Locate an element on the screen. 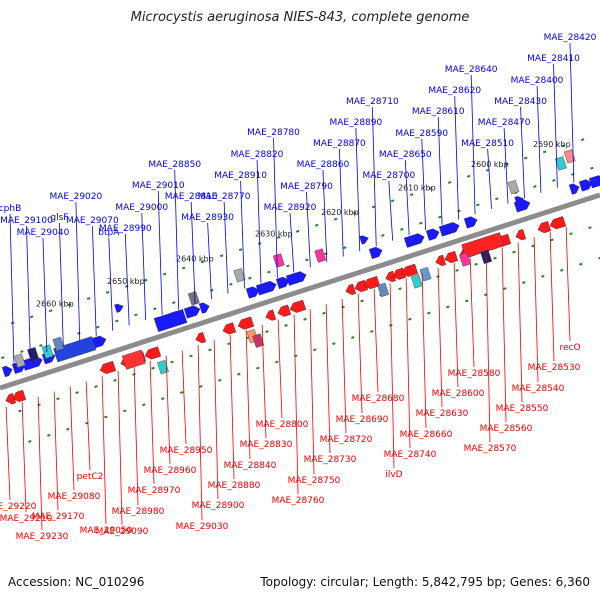  forward-gene-label: MAE_28890 is located at coordinates (356, 123).